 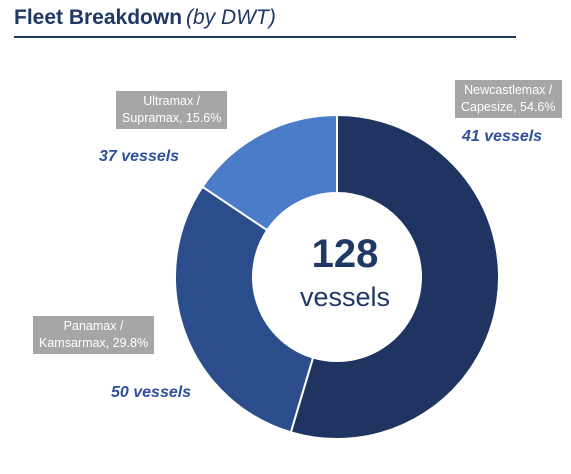 I want to click on slice-label-line1: Ultramax /, so click(x=172, y=101).